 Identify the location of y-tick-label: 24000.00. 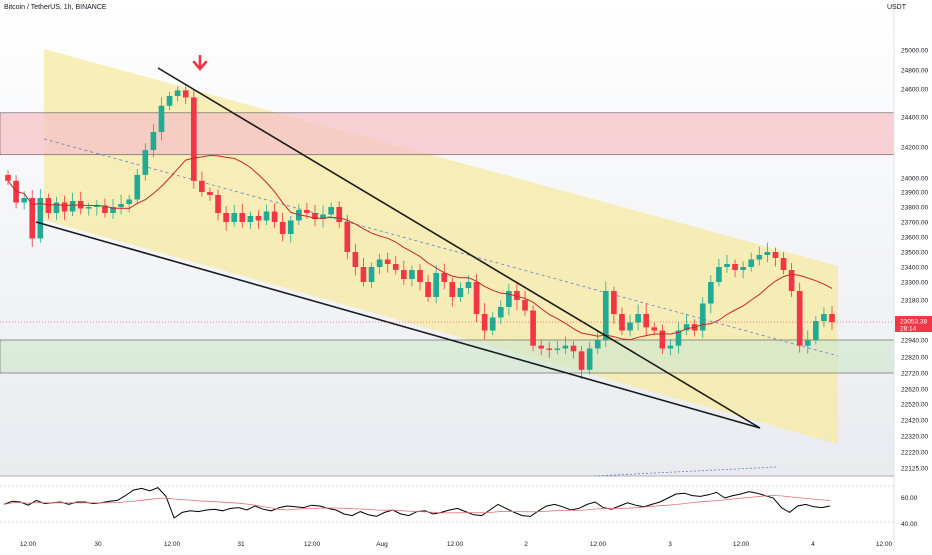
(914, 179).